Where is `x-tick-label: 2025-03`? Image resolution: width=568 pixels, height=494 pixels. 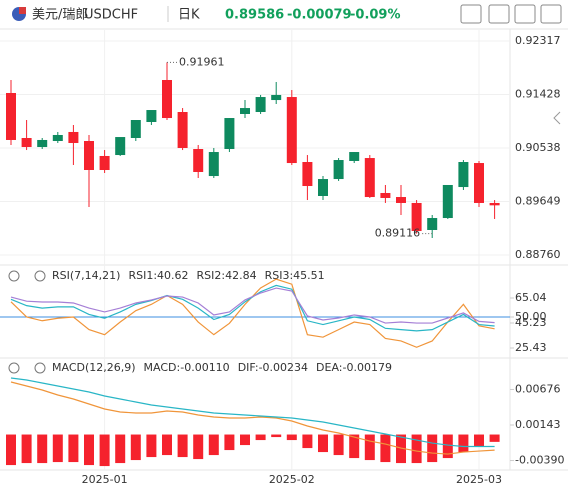 x-tick-label: 2025-03 is located at coordinates (479, 479).